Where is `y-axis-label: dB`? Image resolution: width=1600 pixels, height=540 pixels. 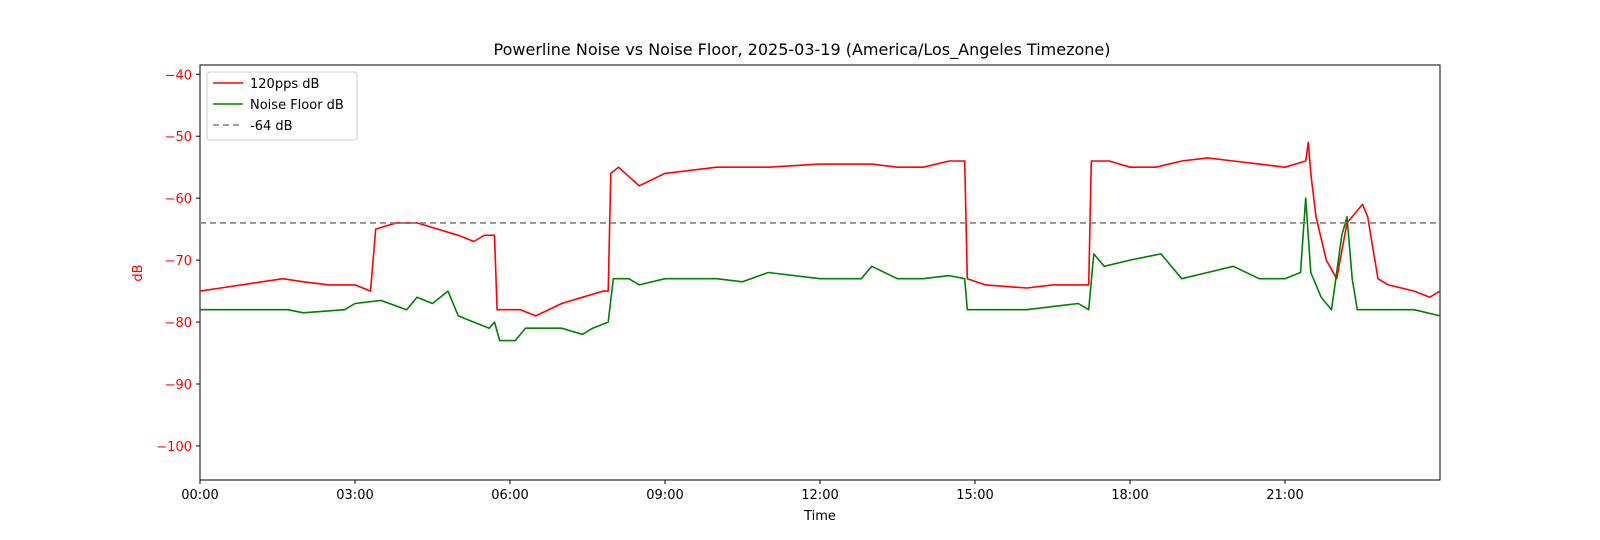 y-axis-label: dB is located at coordinates (138, 272).